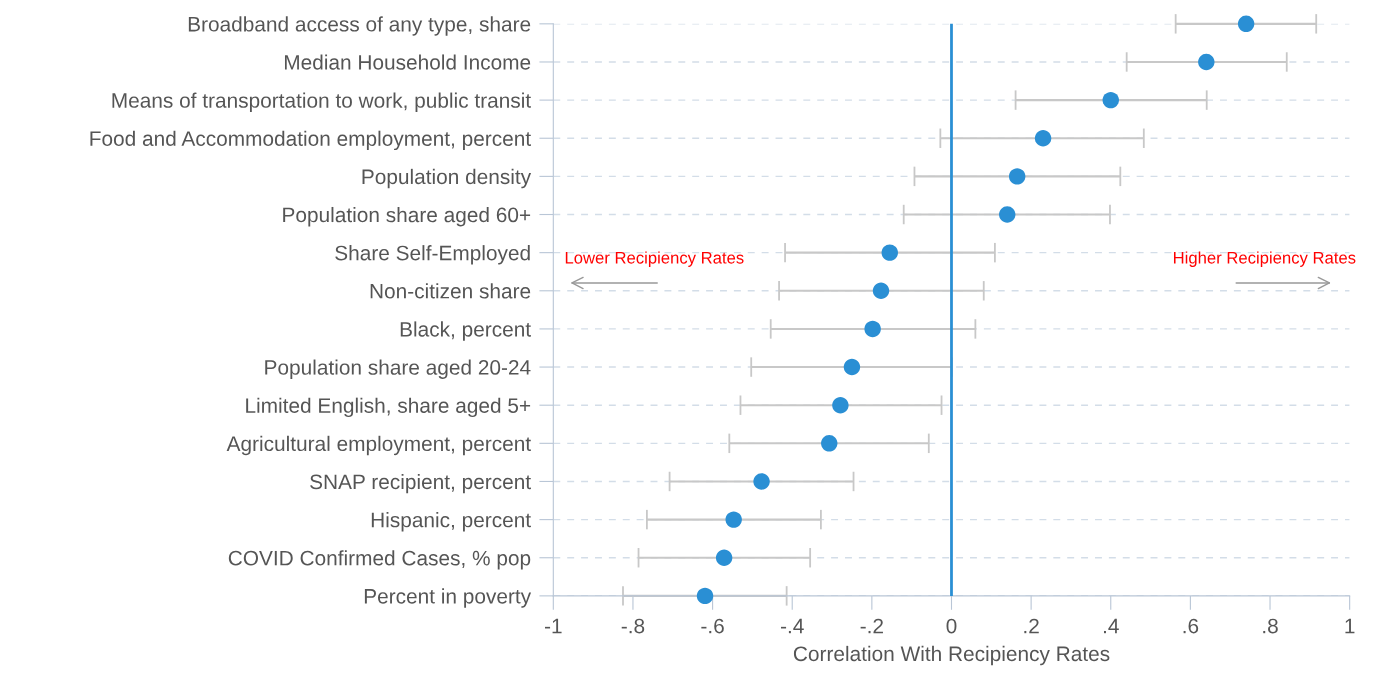 This screenshot has width=1373, height=681. Describe the element at coordinates (1111, 626) in the screenshot. I see `x-tick-label: .4` at that location.